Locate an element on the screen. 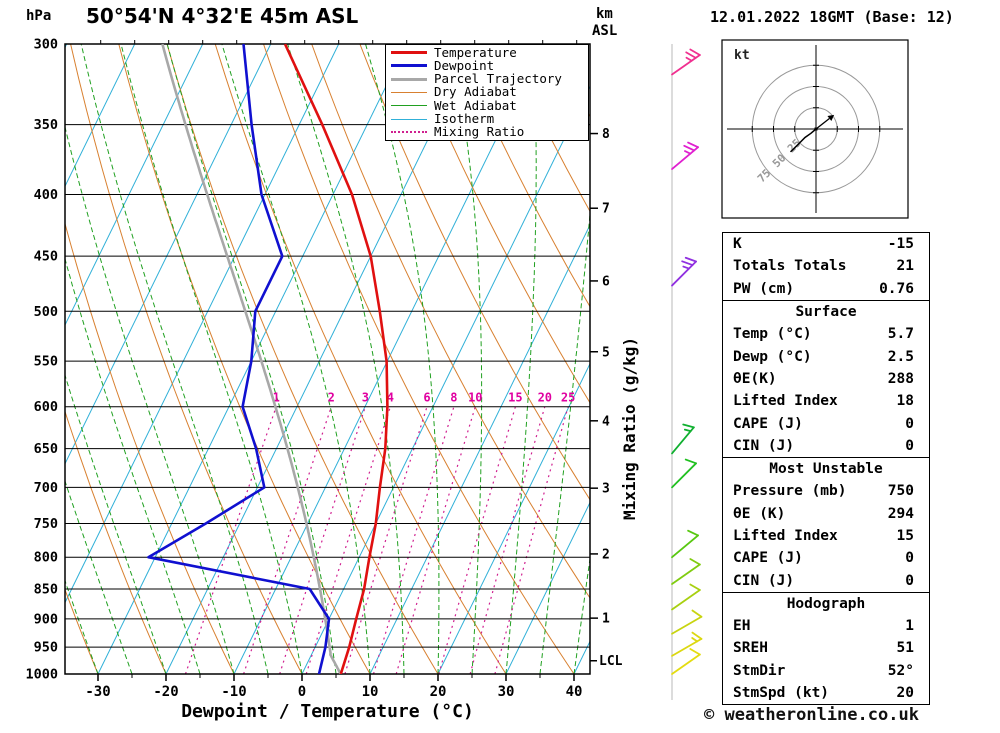 Image resolution: width=1000 pixels, height=733 pixels. pressure-tick-label: 650 is located at coordinates (46, 449).